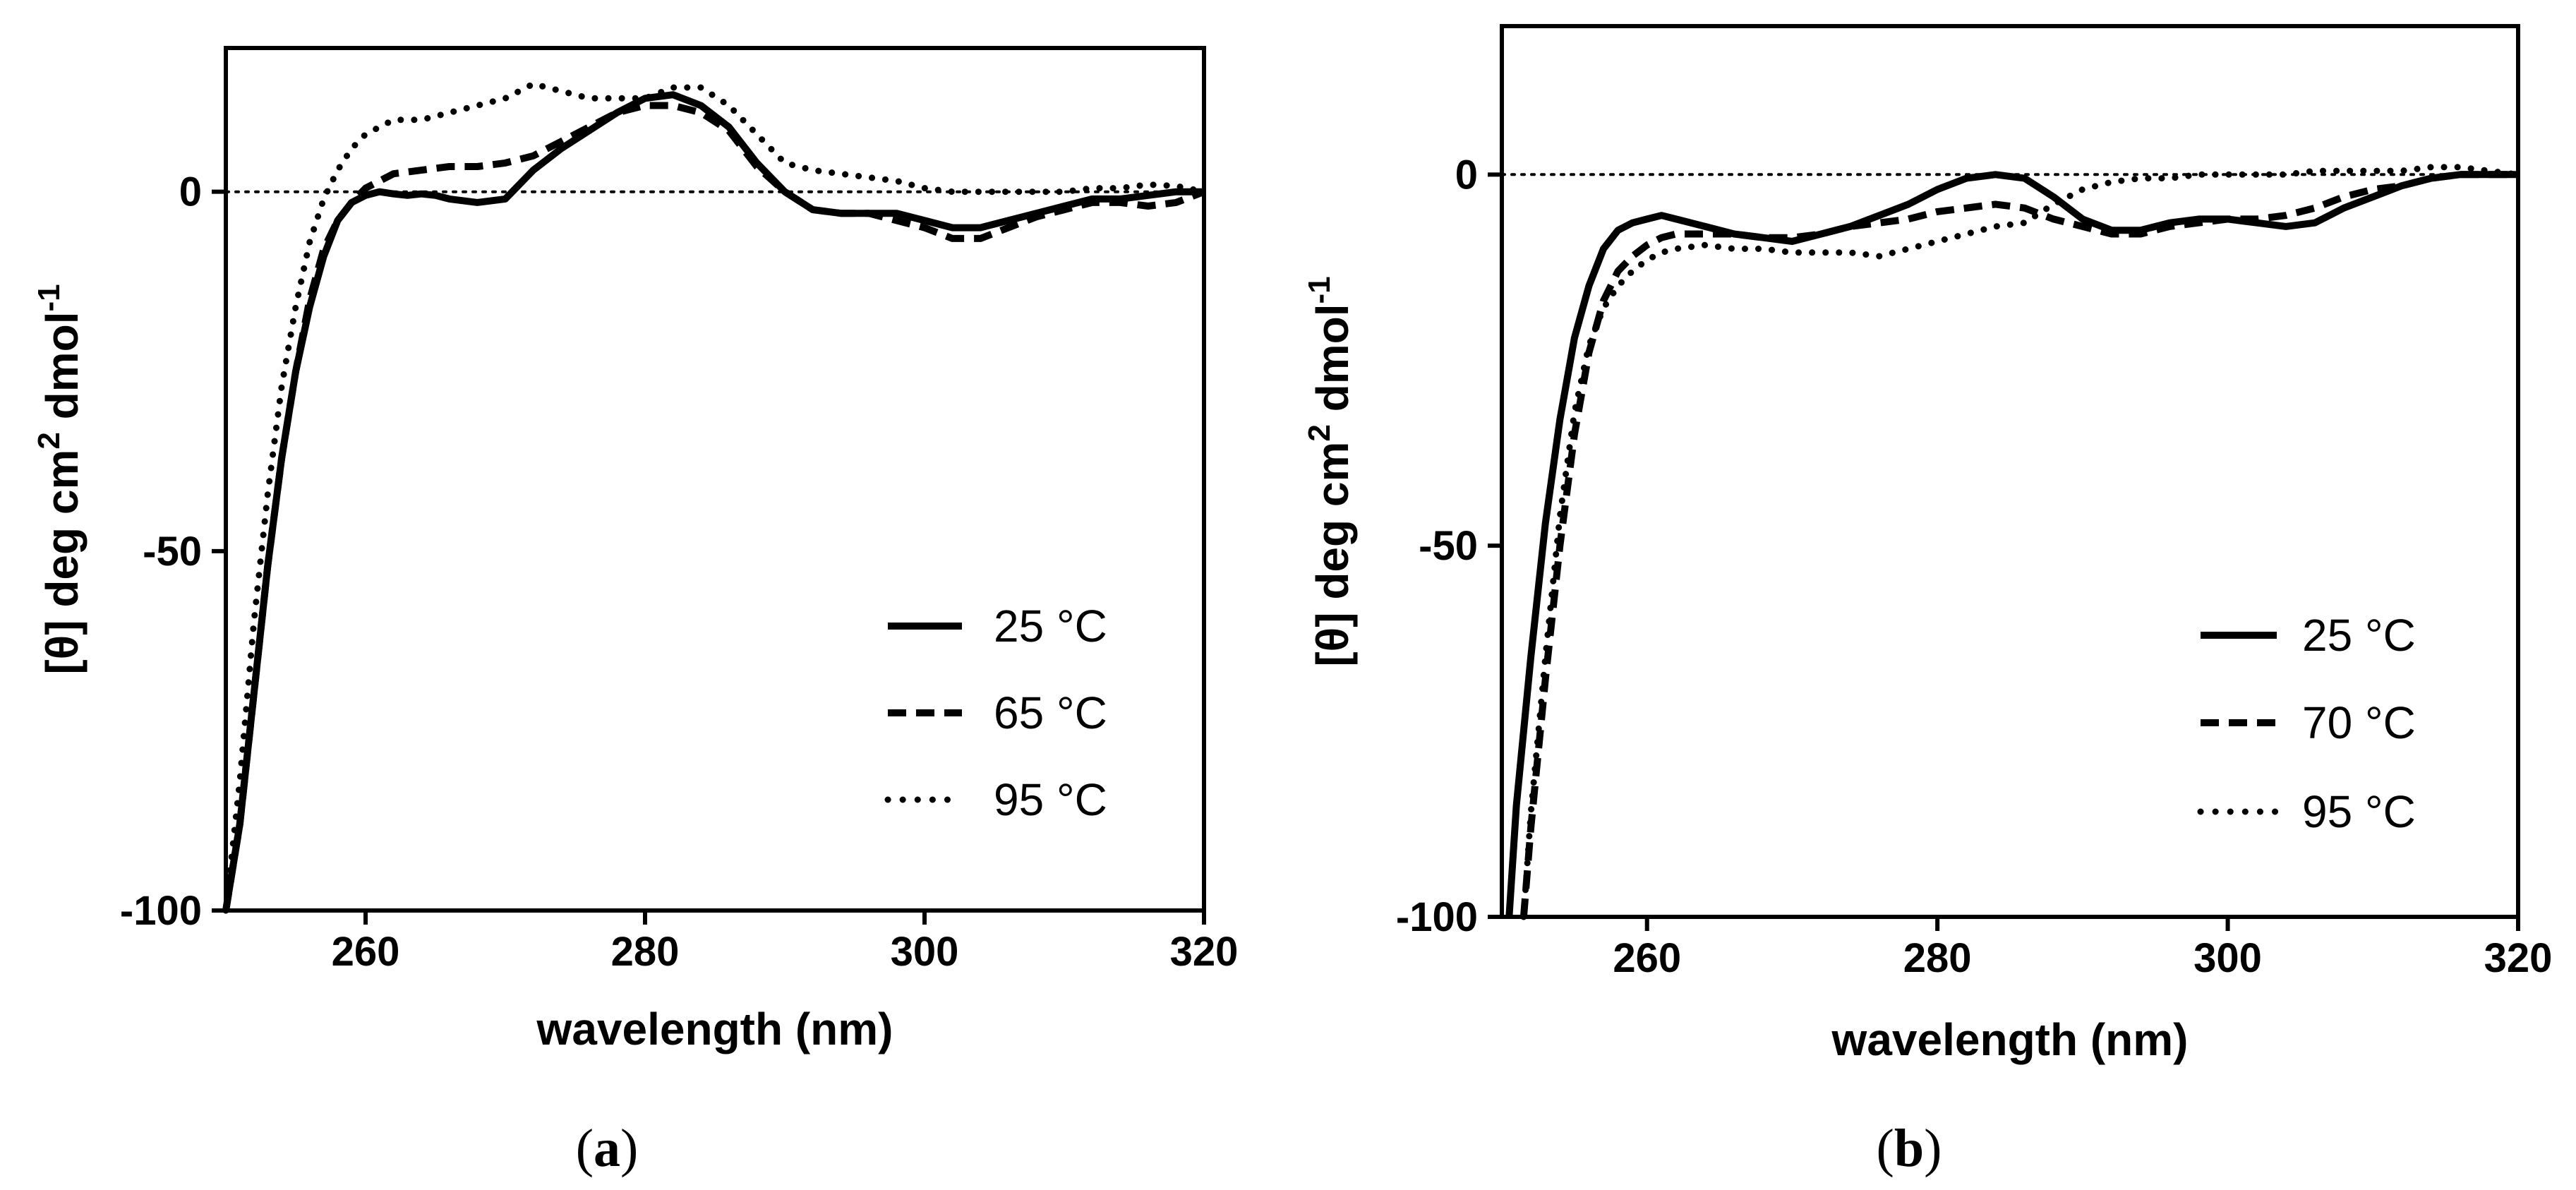  What do you see at coordinates (2359, 811) in the screenshot?
I see `panel-b-legend-label-95c: 95 °C` at bounding box center [2359, 811].